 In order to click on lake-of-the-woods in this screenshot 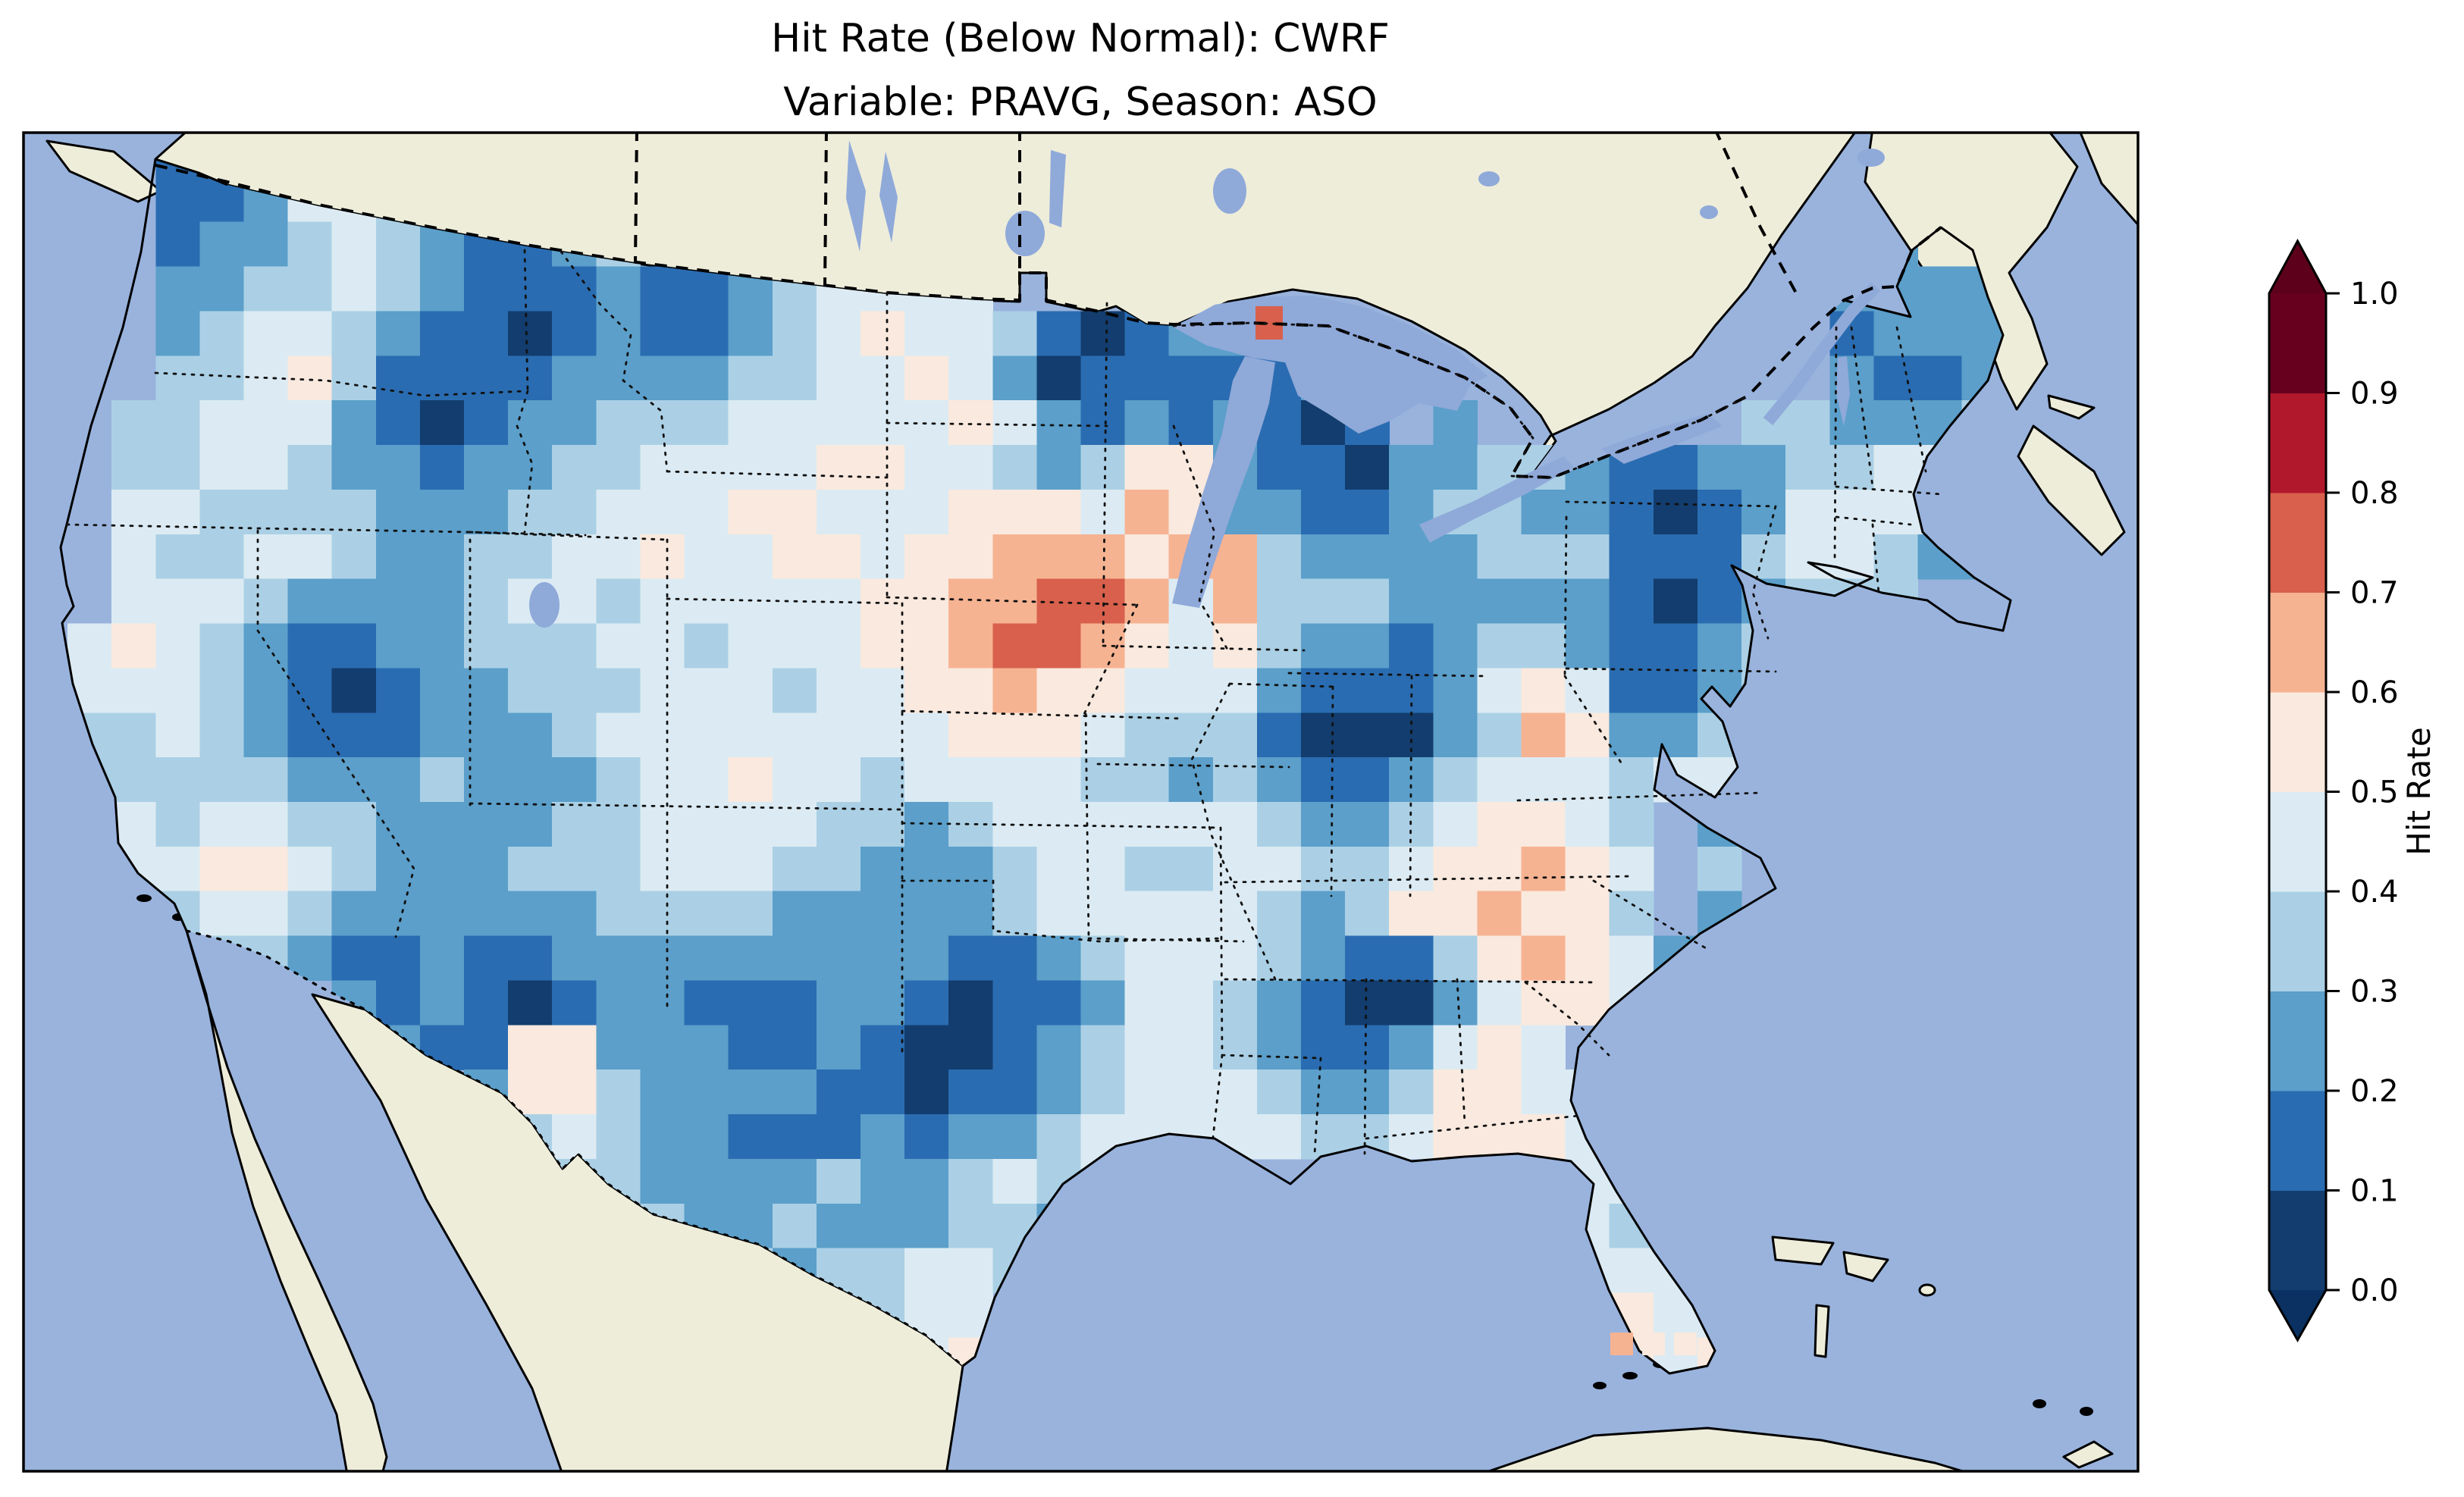, I will do `click(1025, 233)`.